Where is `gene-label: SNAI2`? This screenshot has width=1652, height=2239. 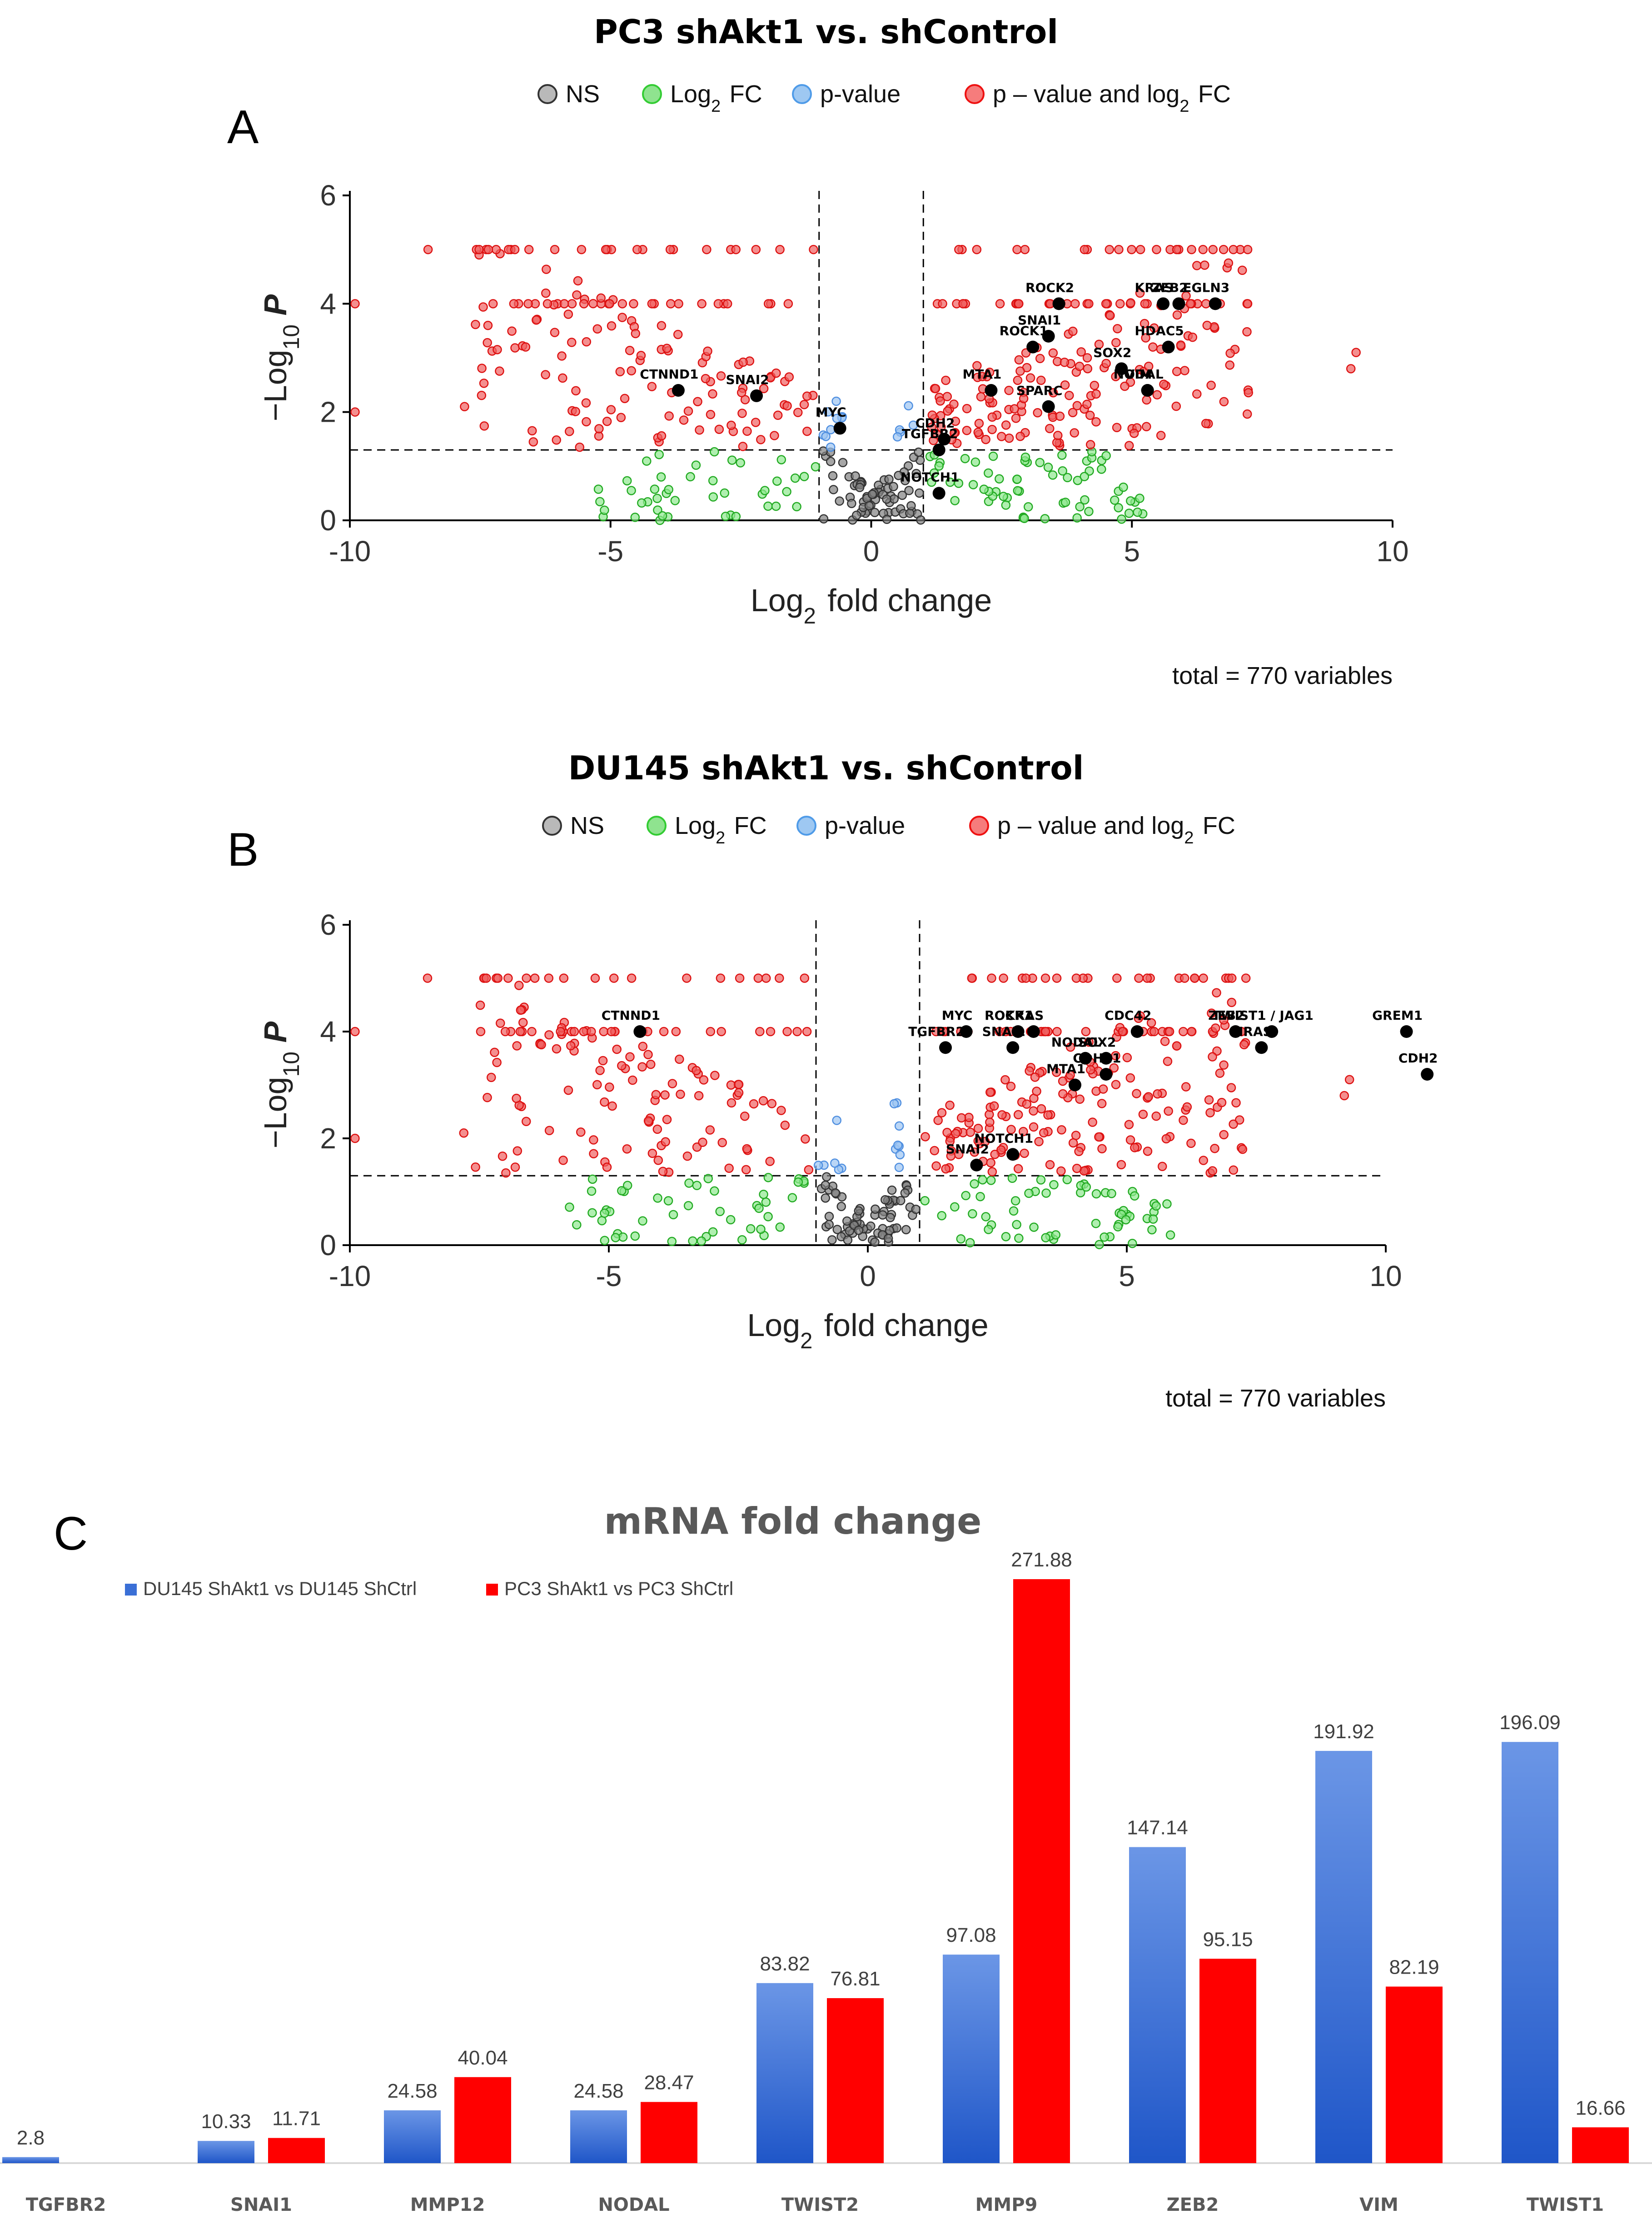
gene-label: SNAI2 is located at coordinates (747, 379).